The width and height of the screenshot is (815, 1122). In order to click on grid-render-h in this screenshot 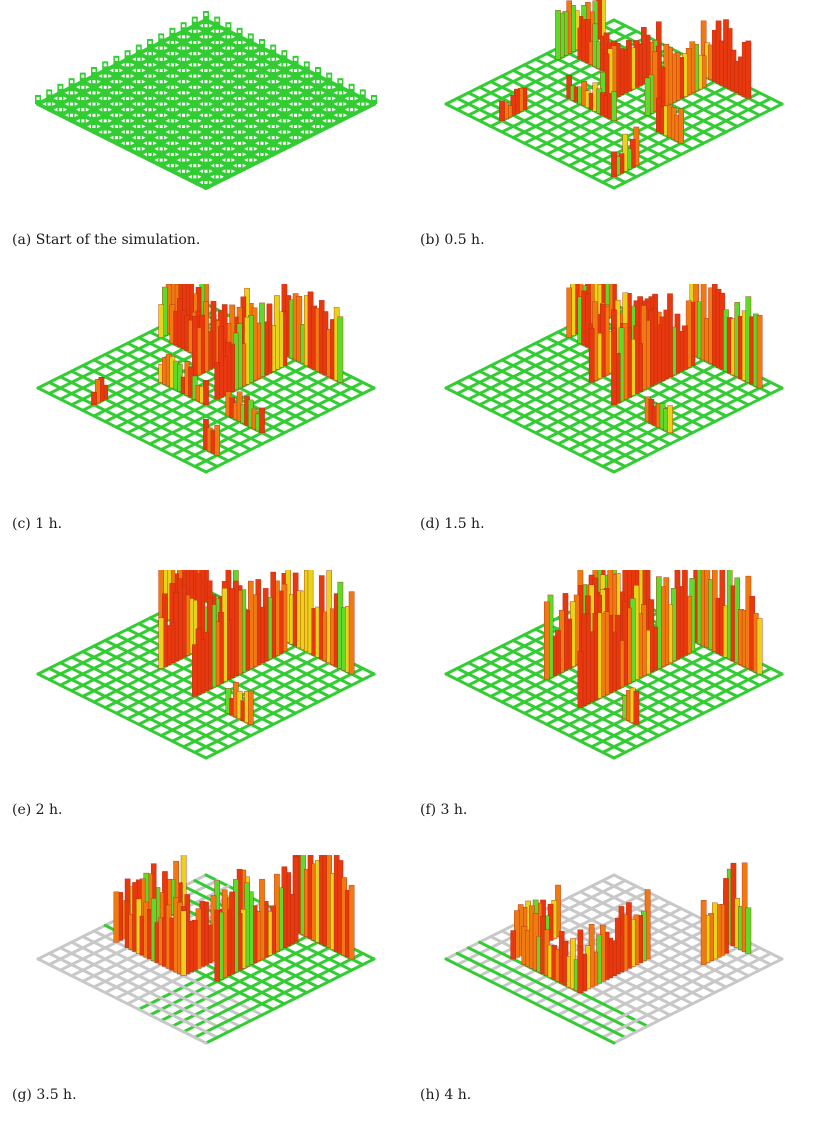, I will do `click(614, 953)`.